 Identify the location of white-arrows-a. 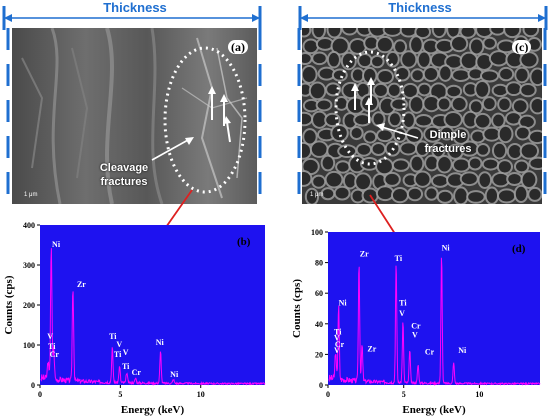
(219, 114).